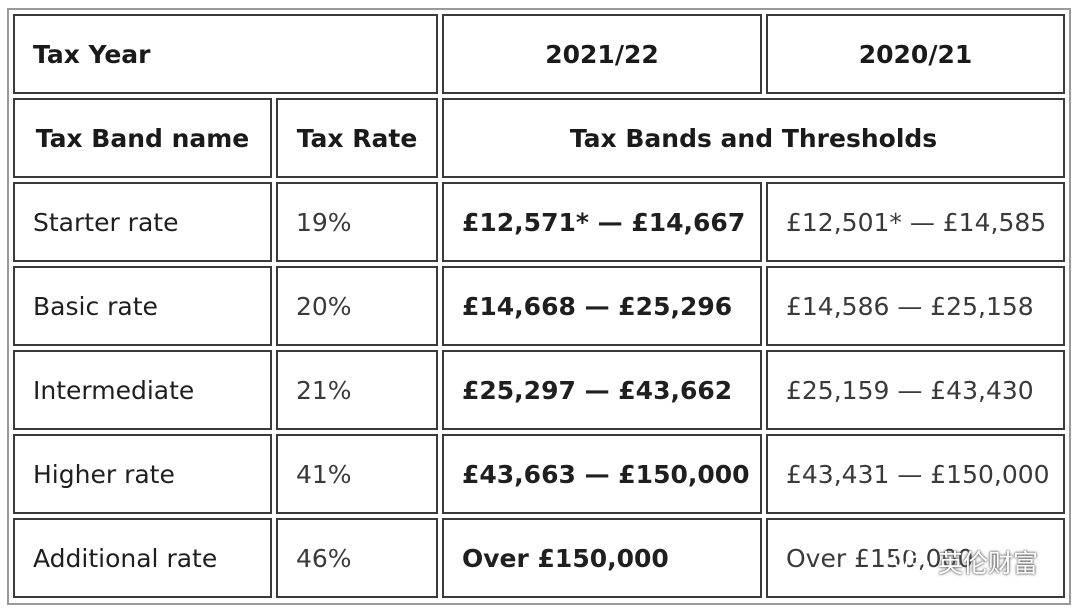 The width and height of the screenshot is (1080, 614). I want to click on row-starter-rate: 19%, so click(357, 222).